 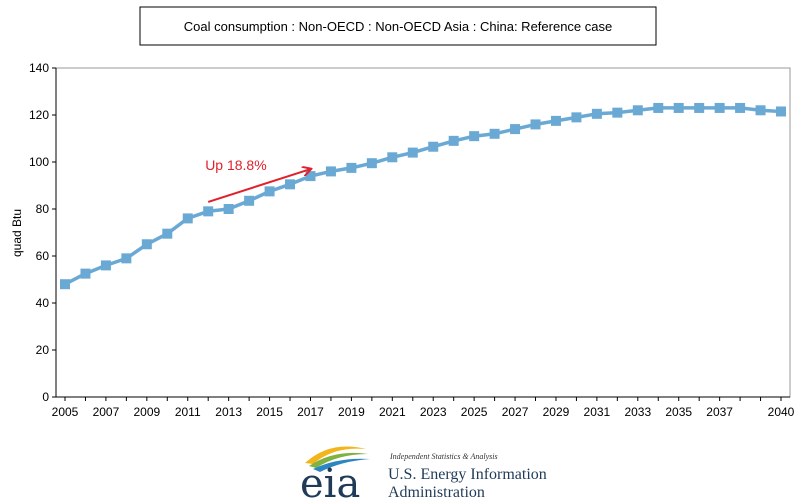 I want to click on y-axis-ticks: 0 20 40 60 80 100 120 140, so click(x=42, y=232).